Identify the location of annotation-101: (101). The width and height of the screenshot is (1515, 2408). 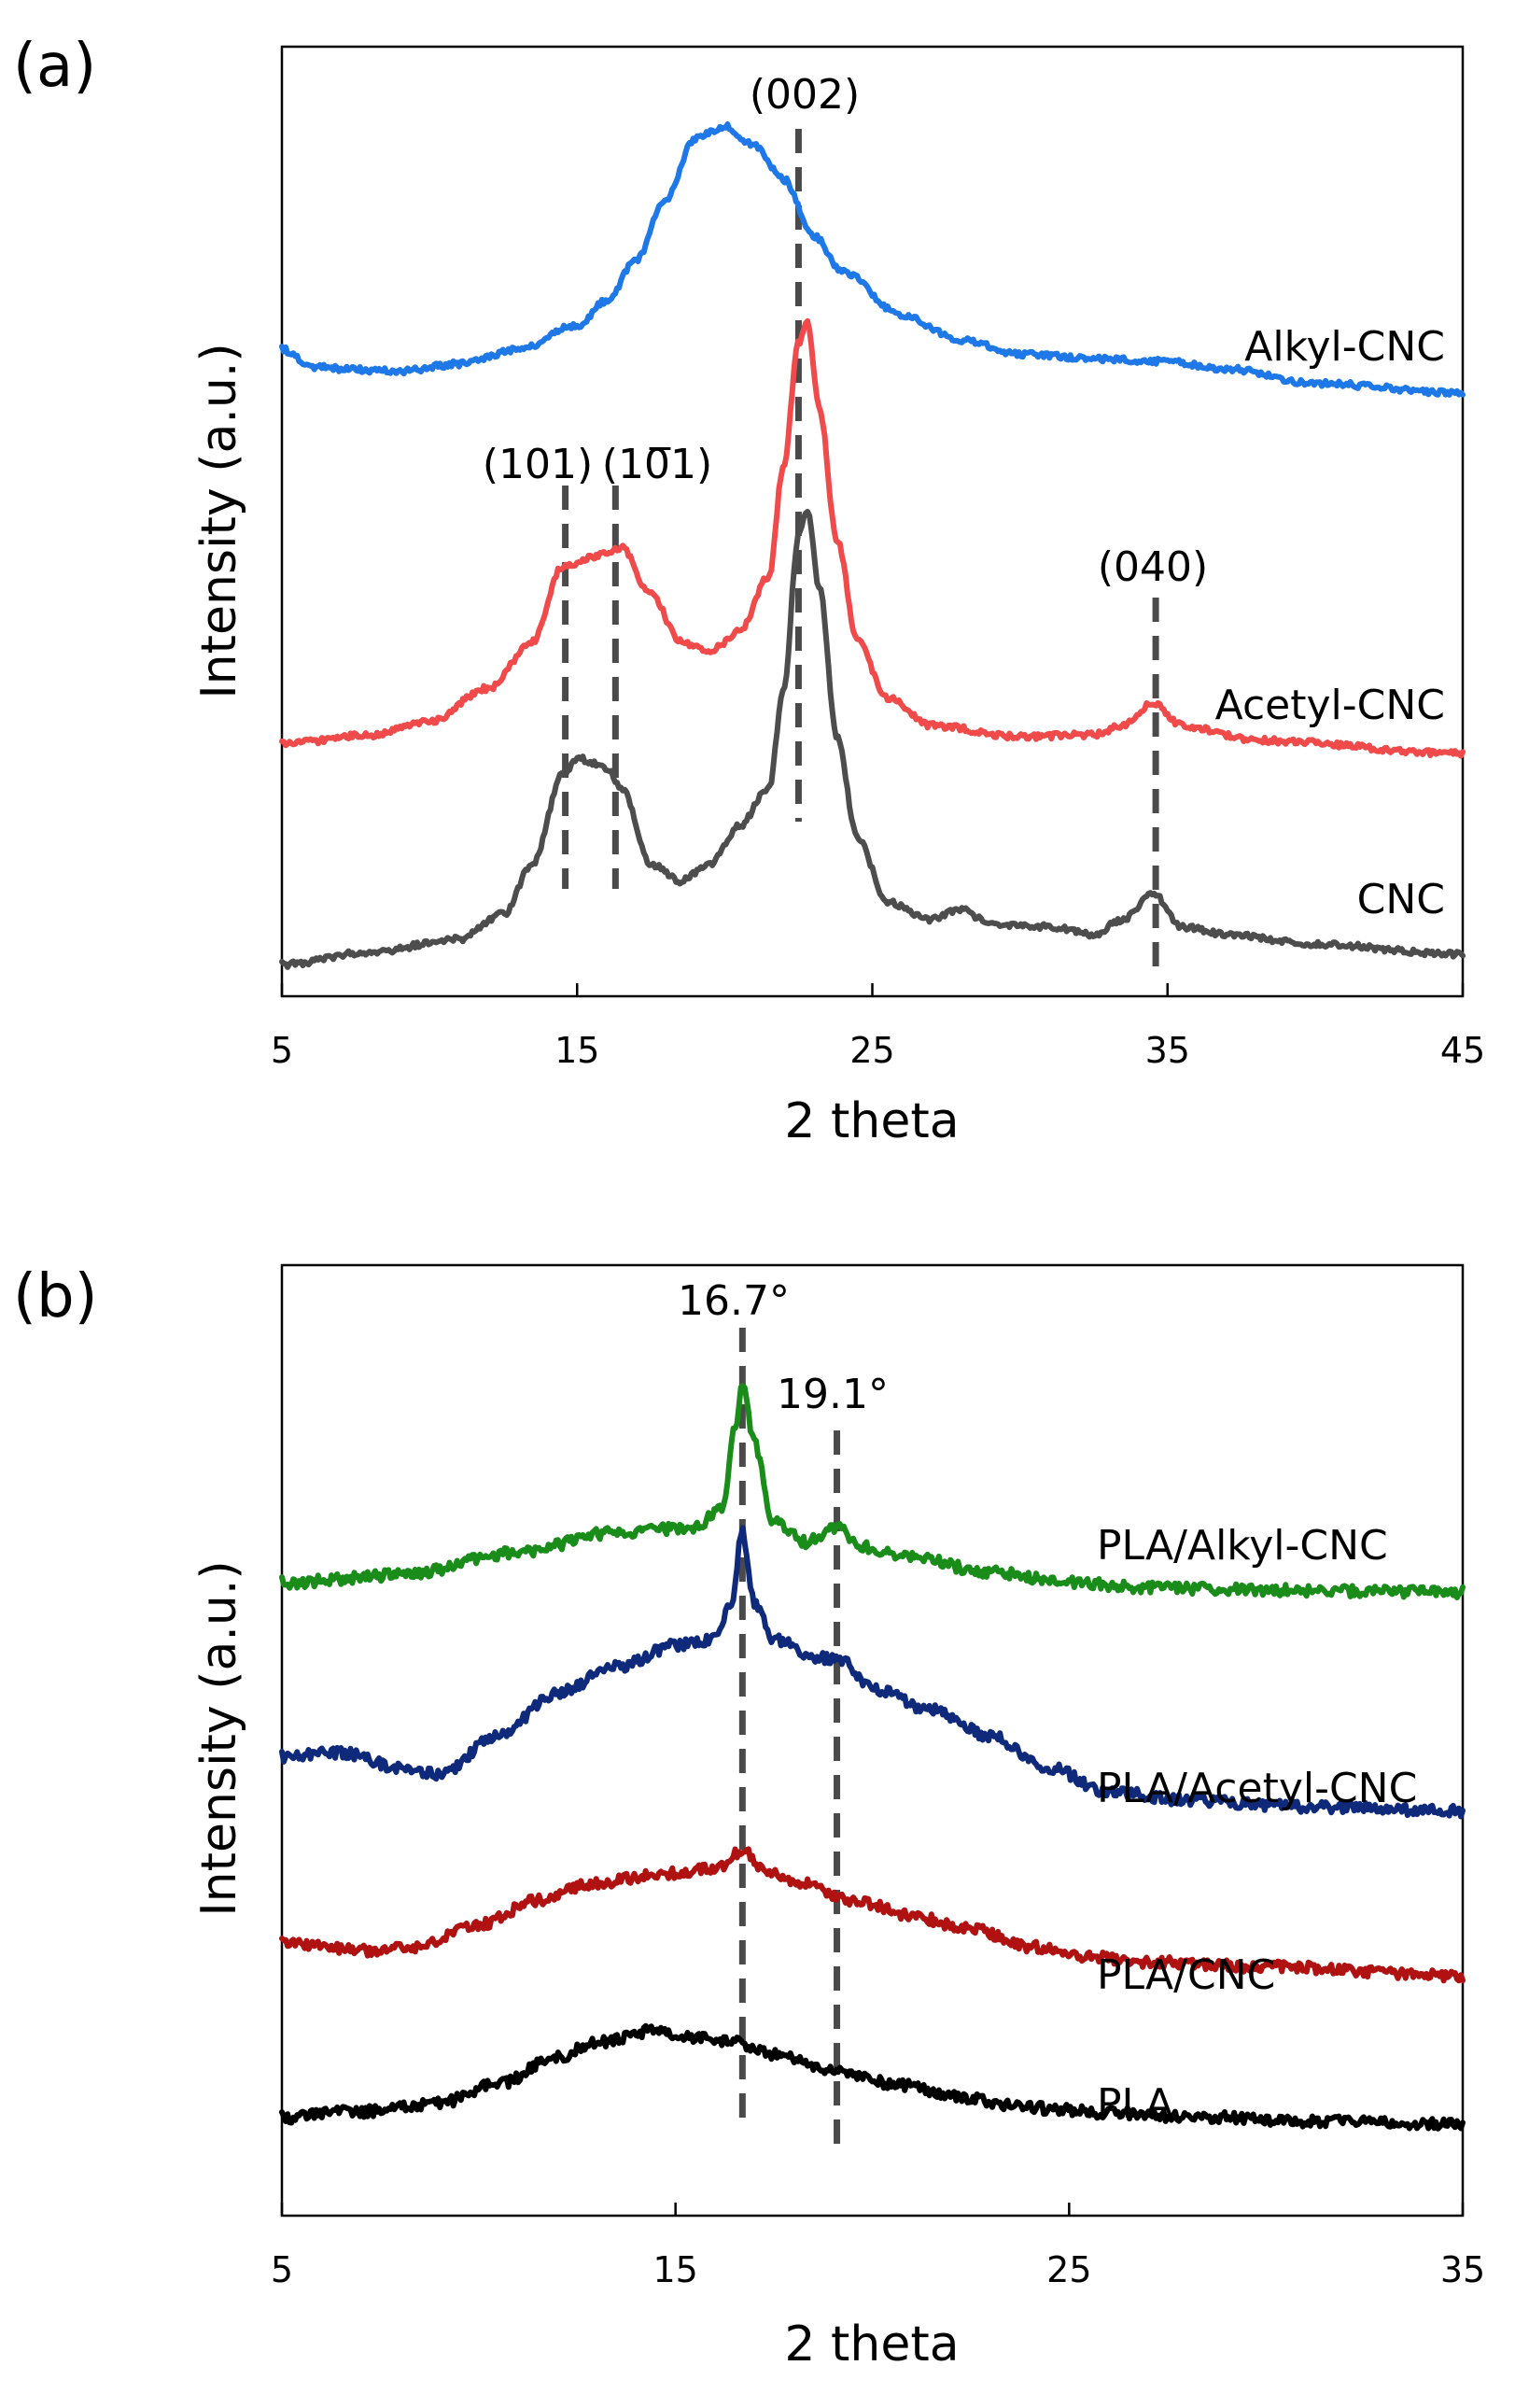
(538, 465).